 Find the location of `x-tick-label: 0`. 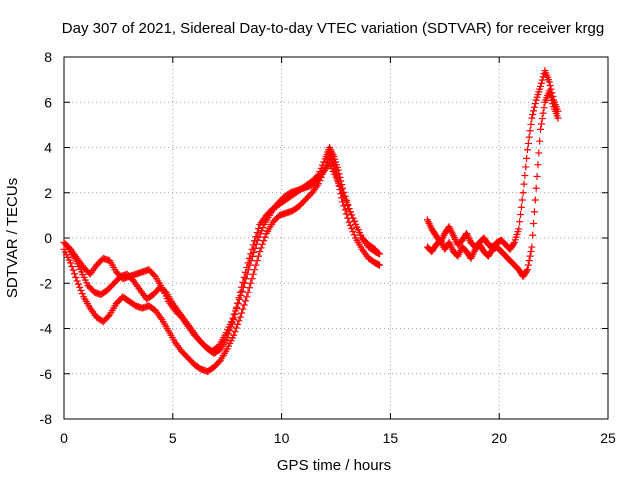

x-tick-label: 0 is located at coordinates (64, 438).